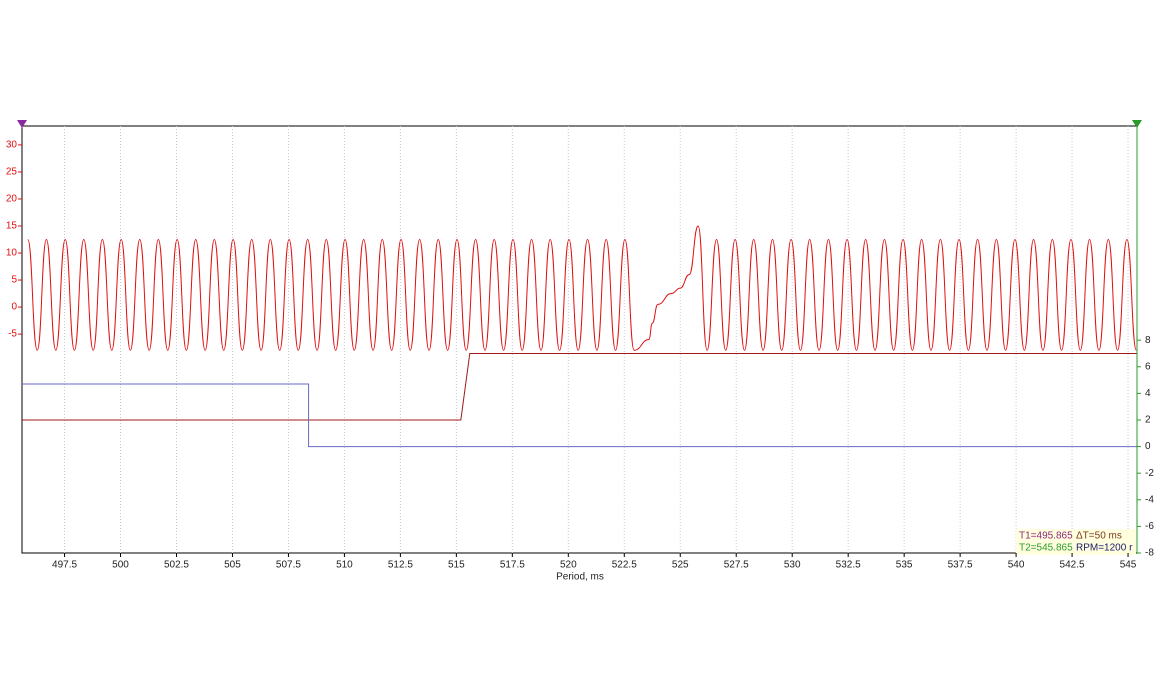 This screenshot has height=700, width=1156. I want to click on y2-tick-label: -2, so click(1149, 473).